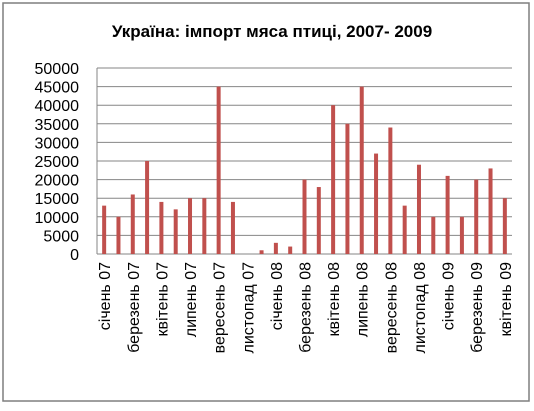 This screenshot has height=411, width=534. I want to click on y-tick-label: 20000, so click(57, 181).